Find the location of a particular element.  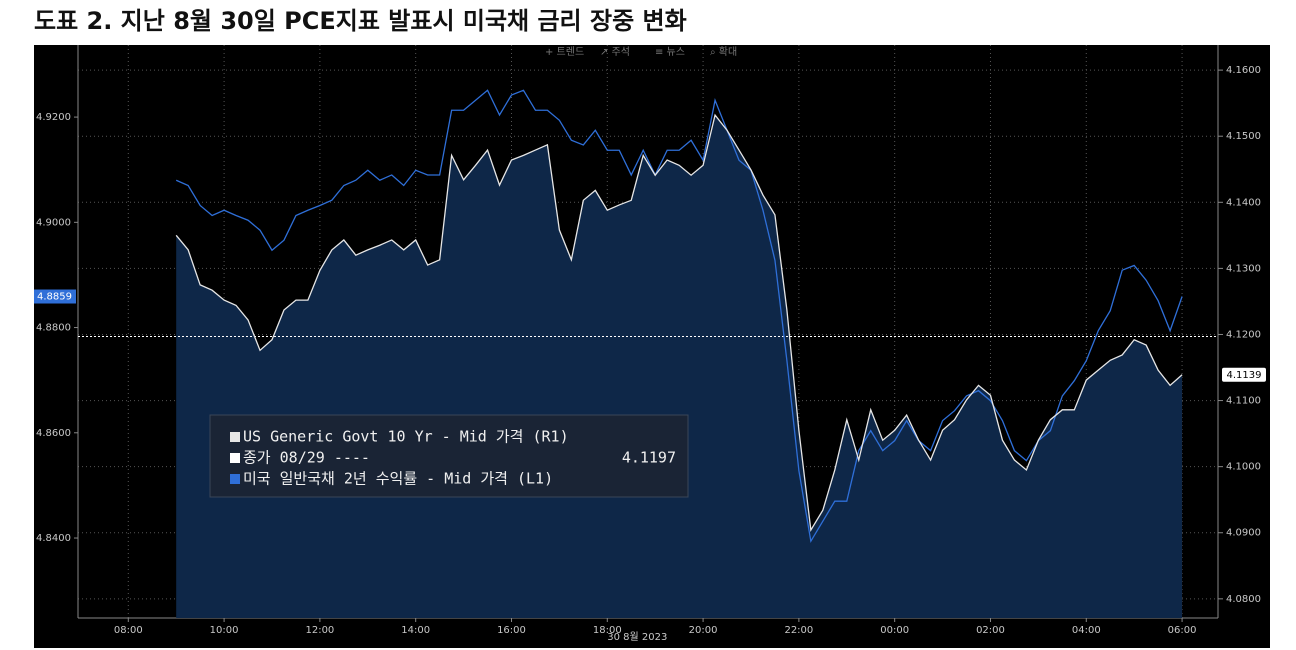

toolbar-item: ≡ 뉴스 is located at coordinates (670, 52).